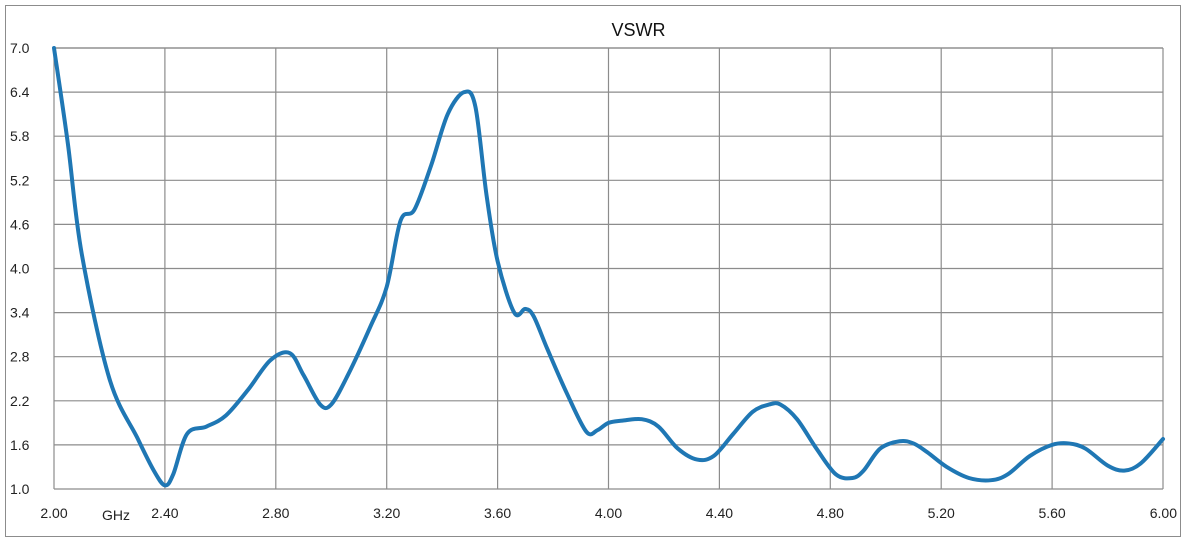 This screenshot has width=1189, height=545. Describe the element at coordinates (20, 92) in the screenshot. I see `y-tick-label: 6.4` at that location.